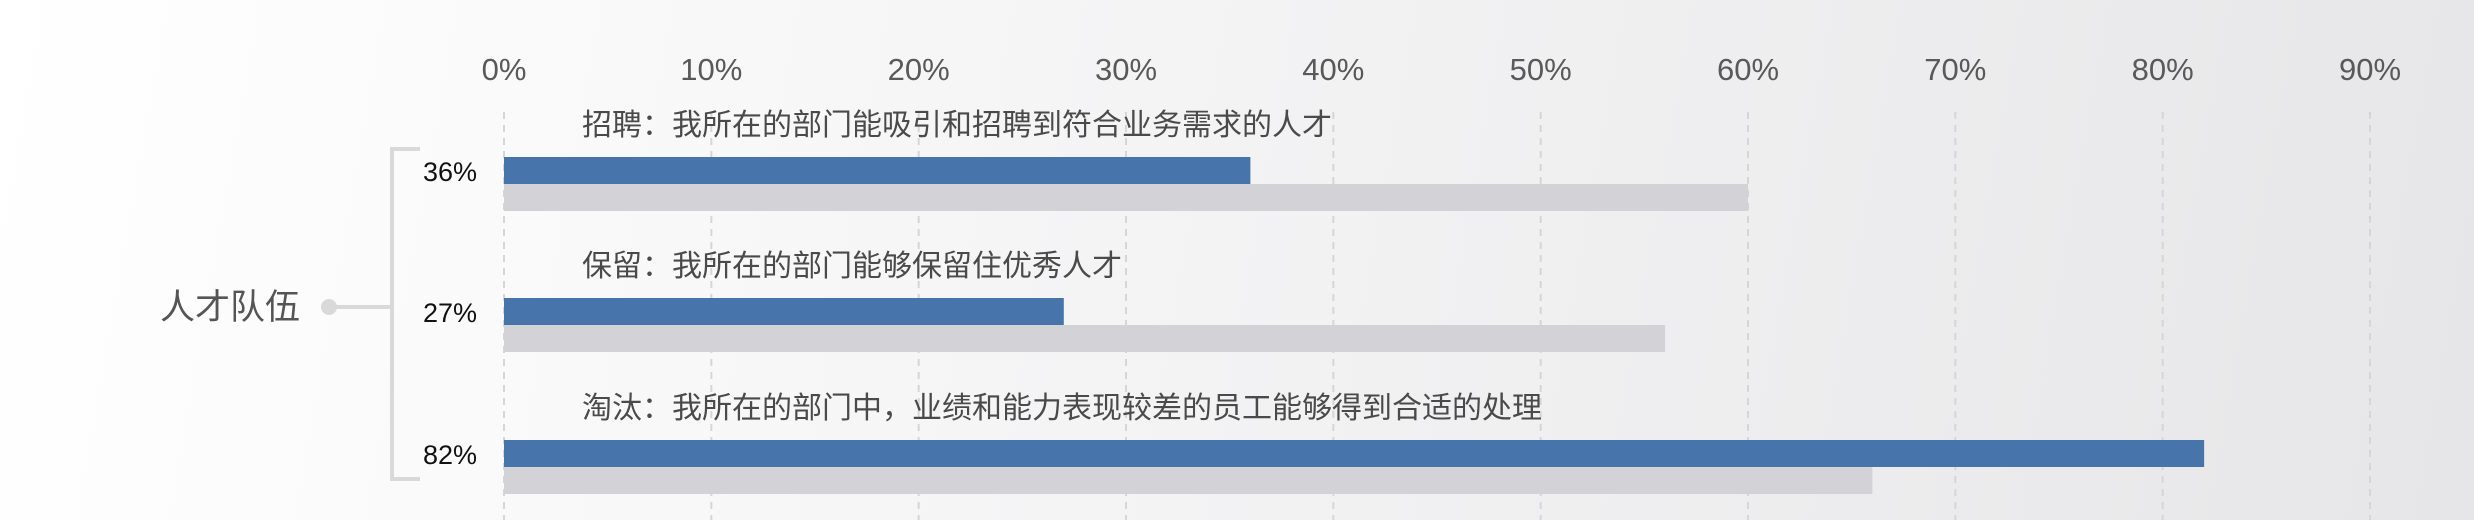 Image resolution: width=2474 pixels, height=520 pixels. What do you see at coordinates (957, 125) in the screenshot?
I see `category-label: 招聘：我所在的部门能吸引和招聘到符合业务需求的人才` at bounding box center [957, 125].